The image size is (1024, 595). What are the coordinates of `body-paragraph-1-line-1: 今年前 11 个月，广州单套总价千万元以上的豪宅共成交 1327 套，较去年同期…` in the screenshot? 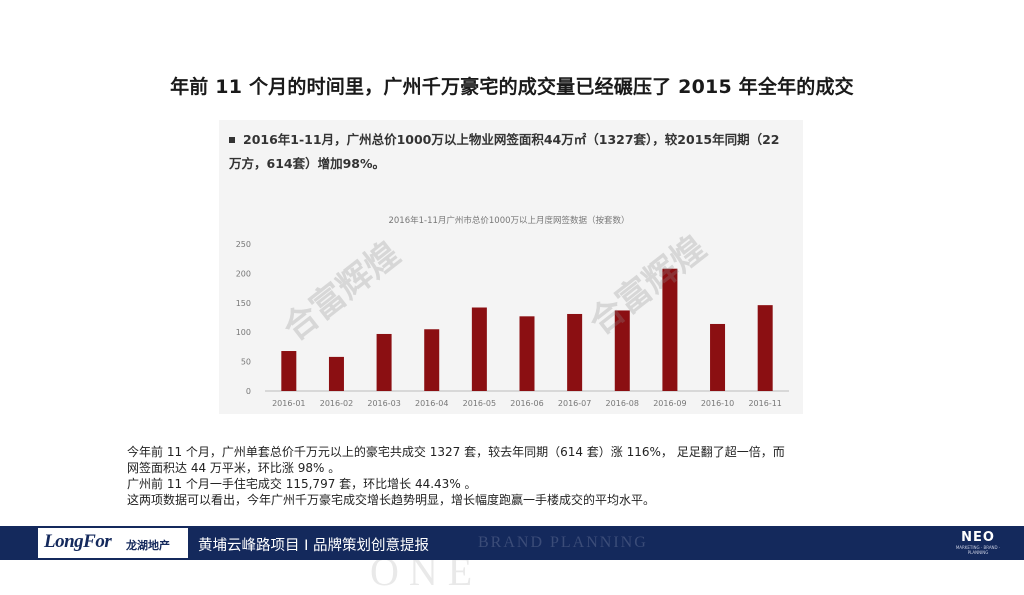 It's located at (456, 452).